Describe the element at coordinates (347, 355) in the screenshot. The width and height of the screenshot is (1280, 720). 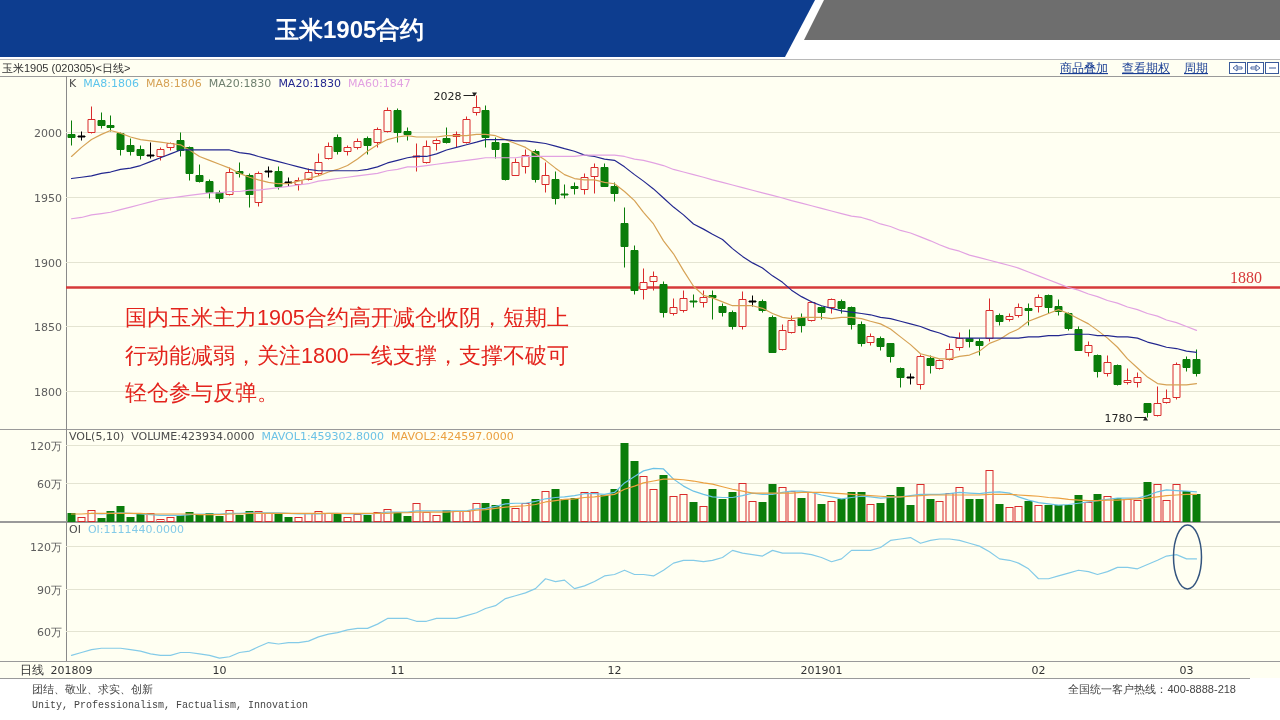
I see `annotation: 国内玉米主力1905合约高开减仓收阴，短期上行动能减弱，关注1800一线支撑，支撑不破可轻仓参与反弹。` at that location.